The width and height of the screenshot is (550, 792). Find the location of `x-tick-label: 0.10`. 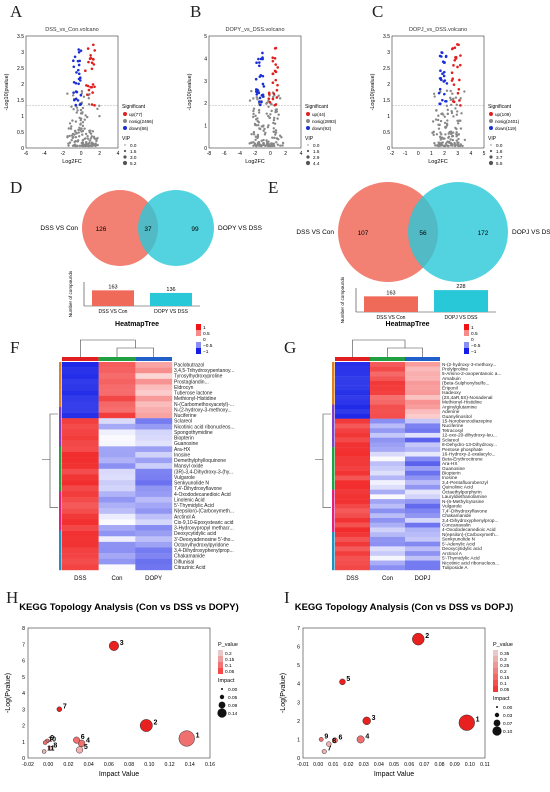

x-tick-label: 0.10 is located at coordinates (470, 765).